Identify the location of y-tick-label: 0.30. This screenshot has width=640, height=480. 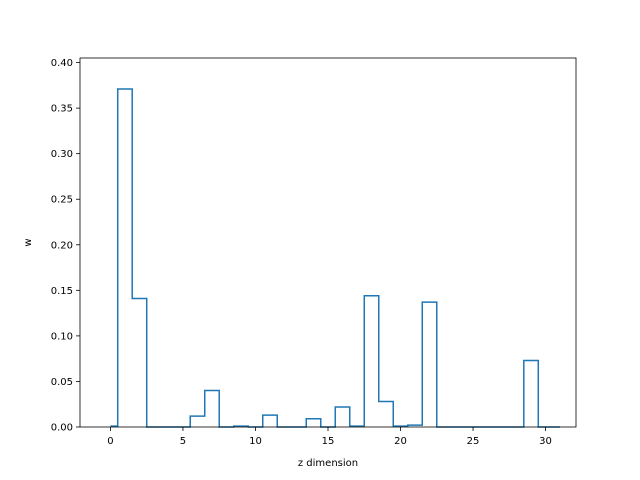
(62, 154).